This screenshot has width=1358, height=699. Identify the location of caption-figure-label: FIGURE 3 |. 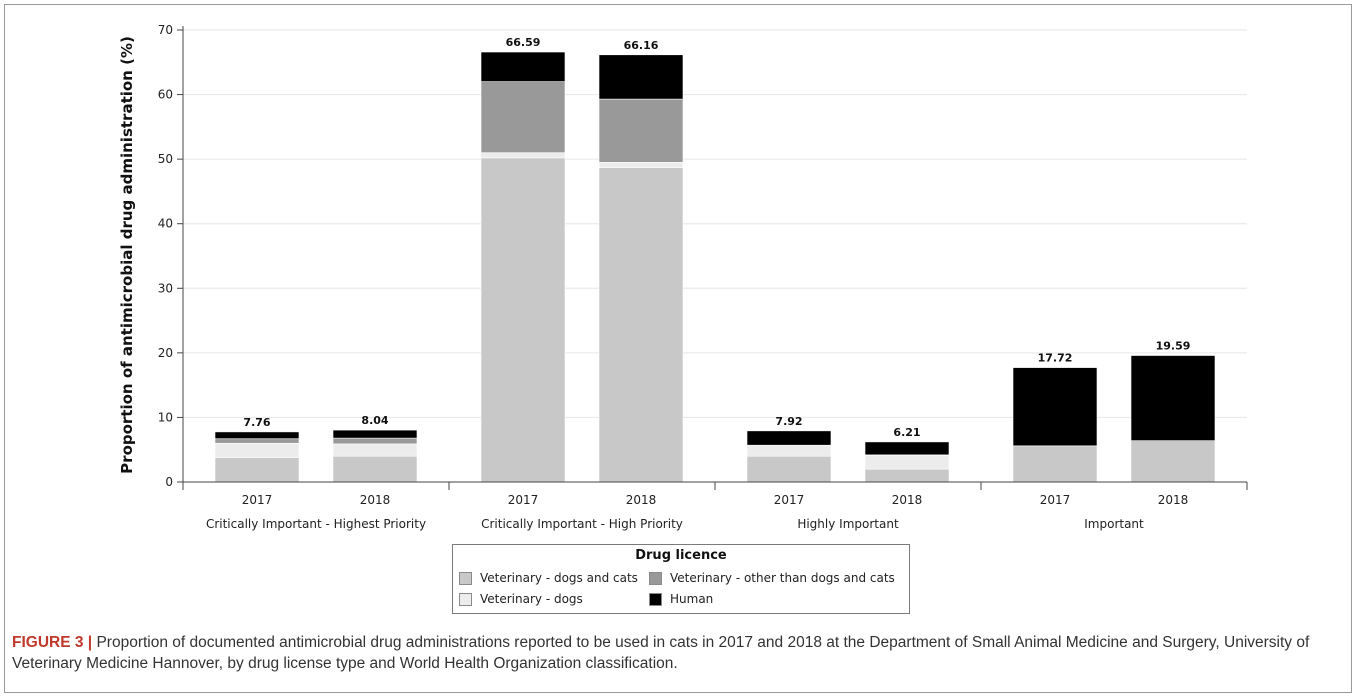
(52, 642).